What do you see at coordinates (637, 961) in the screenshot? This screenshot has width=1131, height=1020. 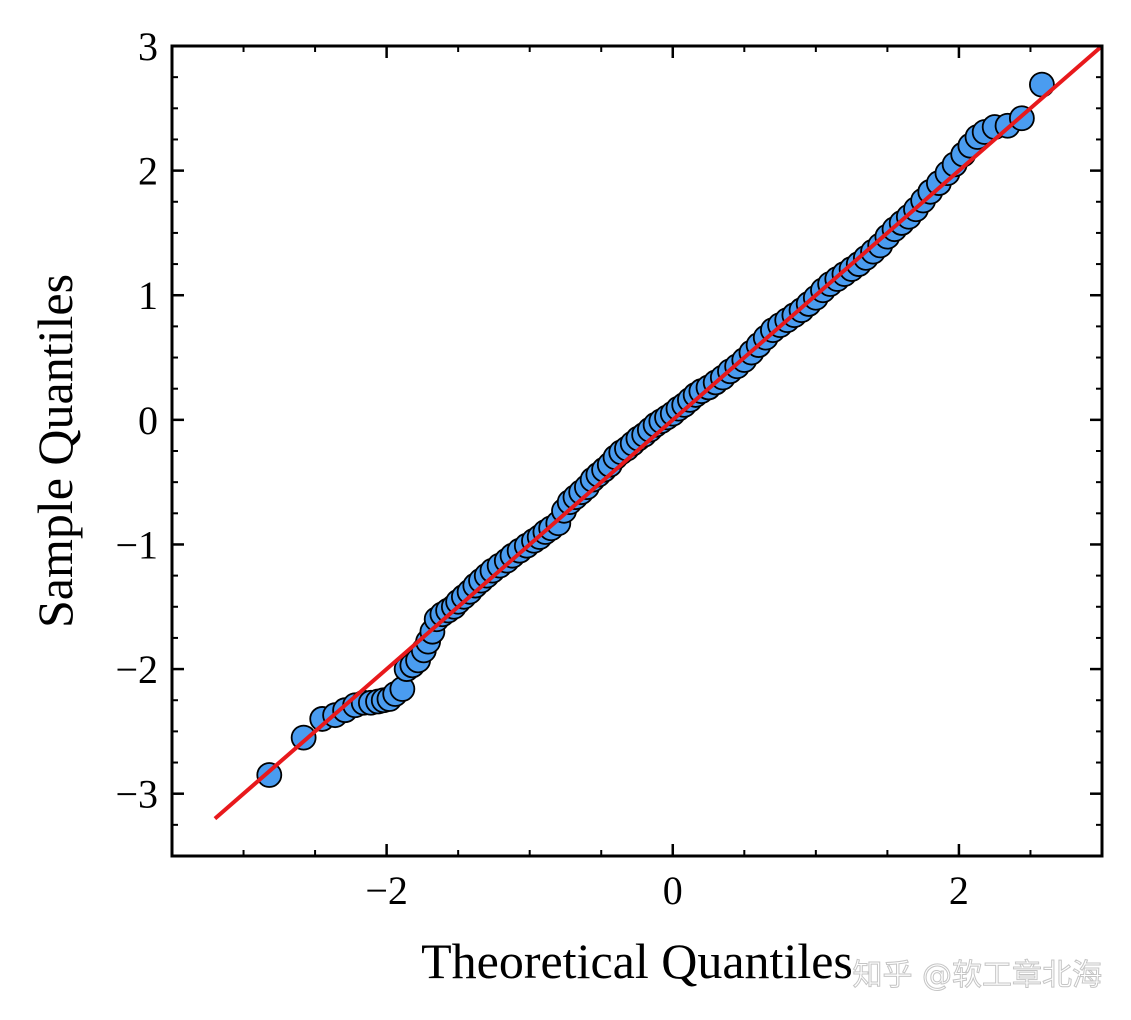 I see `x-axis-title: Theoretical Quantiles` at bounding box center [637, 961].